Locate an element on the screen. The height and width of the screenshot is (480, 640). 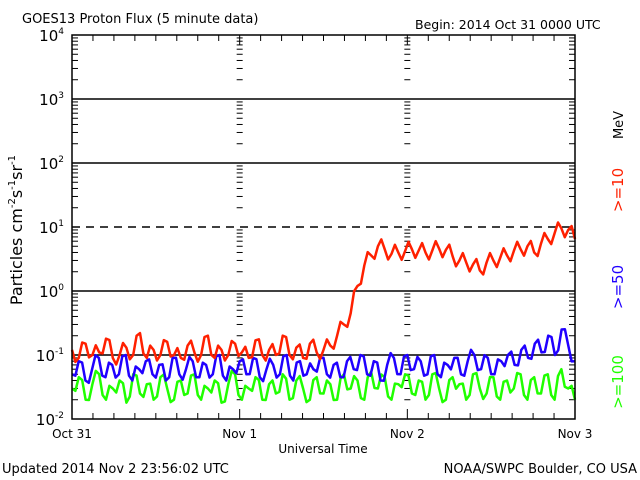
y-tick-label: 10⁻¹ is located at coordinates (50, 356).